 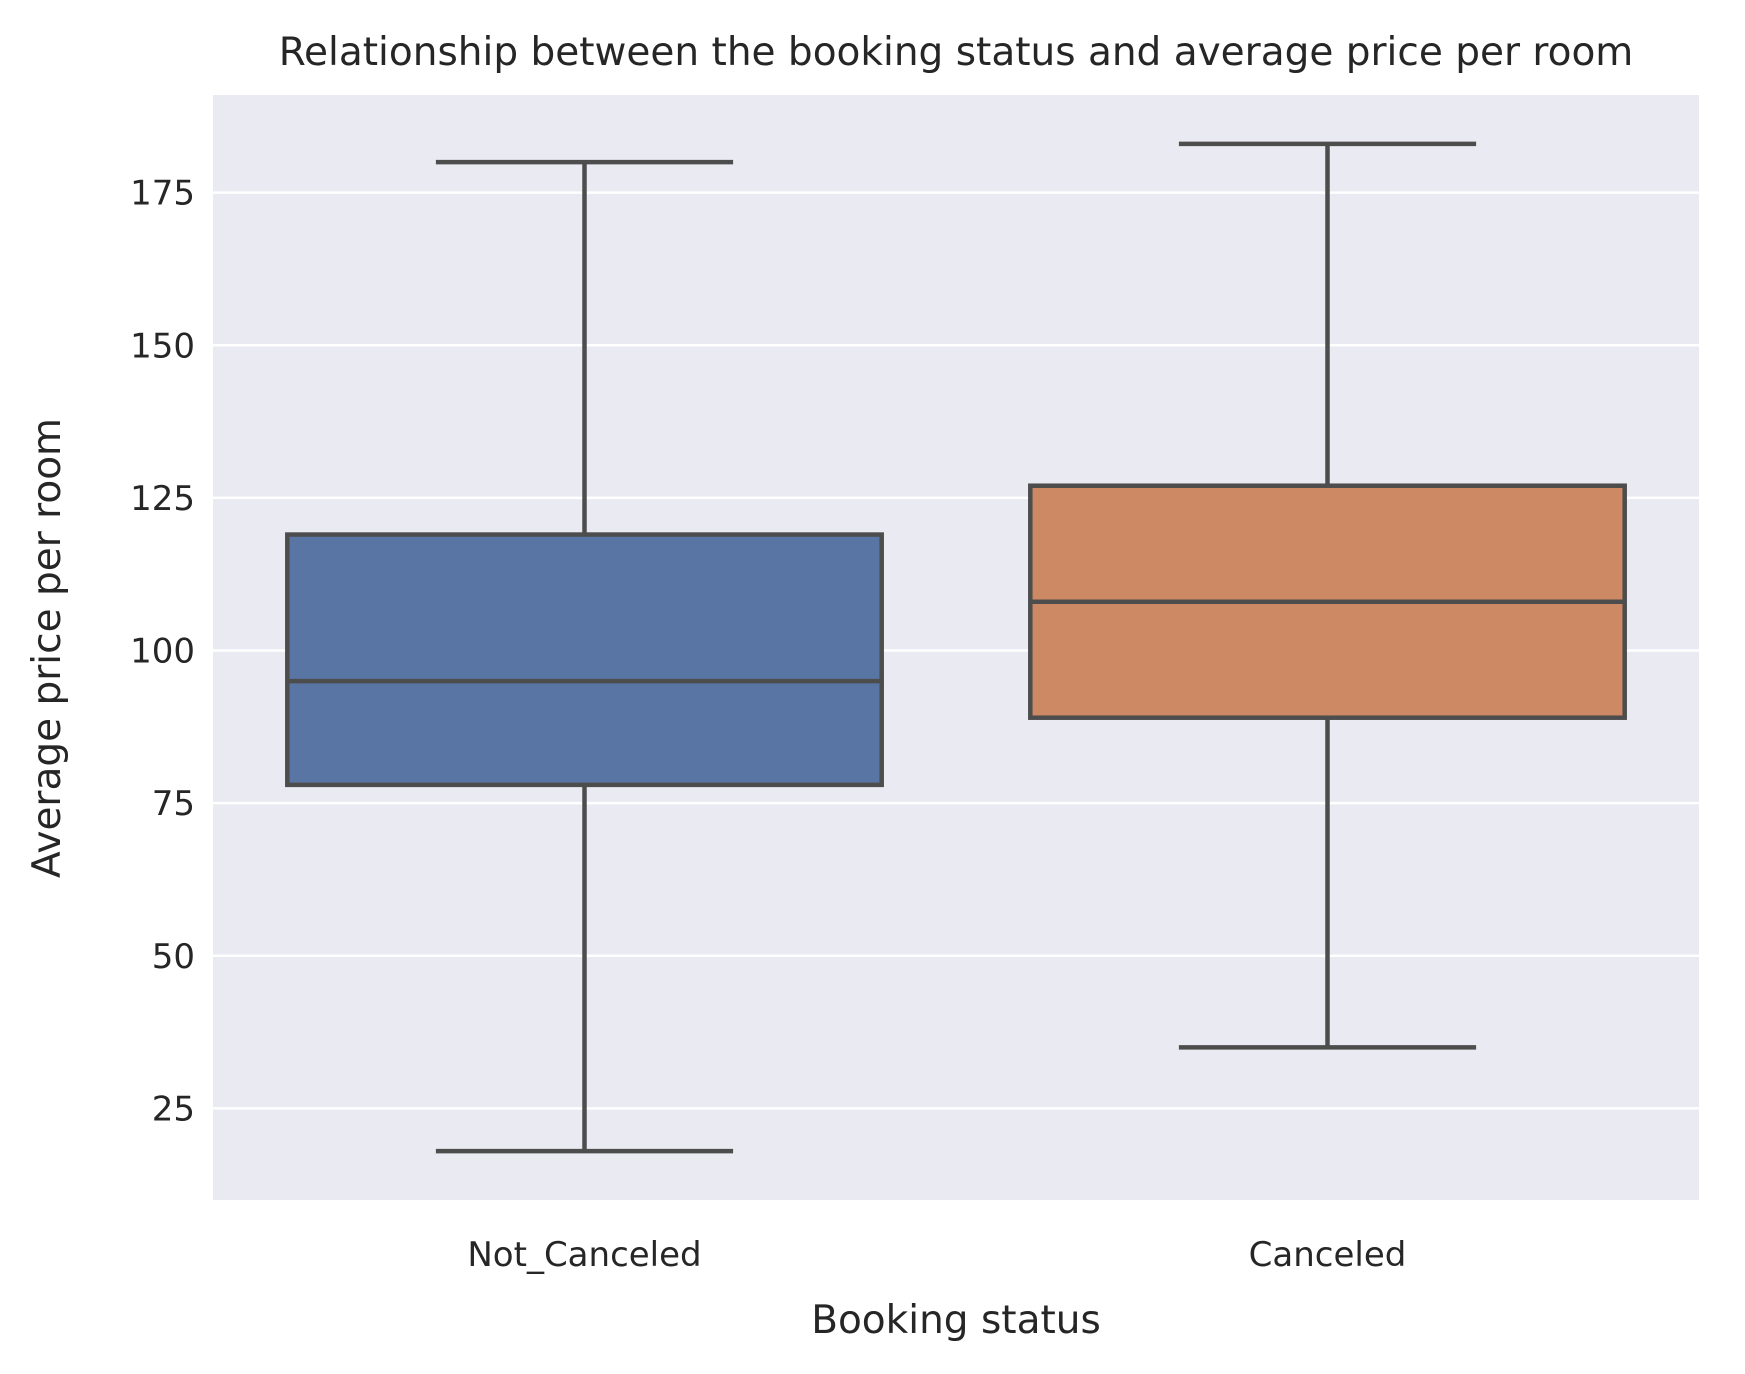 I want to click on y-tick-label-150: 150, so click(x=162, y=346).